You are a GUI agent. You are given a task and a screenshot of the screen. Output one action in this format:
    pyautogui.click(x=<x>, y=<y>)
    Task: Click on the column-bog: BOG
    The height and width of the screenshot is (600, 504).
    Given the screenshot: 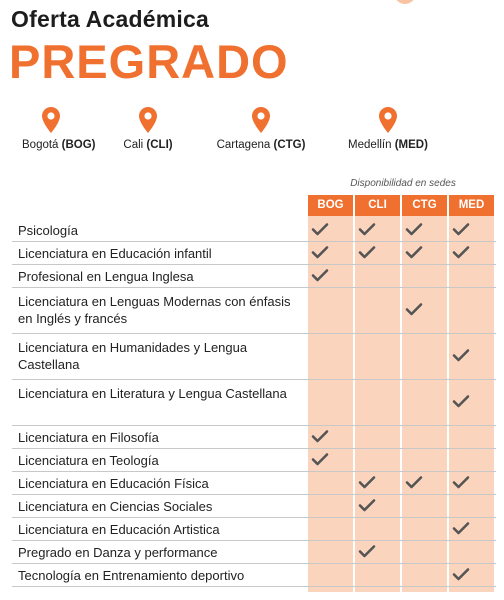 What is the action you would take?
    pyautogui.click(x=330, y=393)
    